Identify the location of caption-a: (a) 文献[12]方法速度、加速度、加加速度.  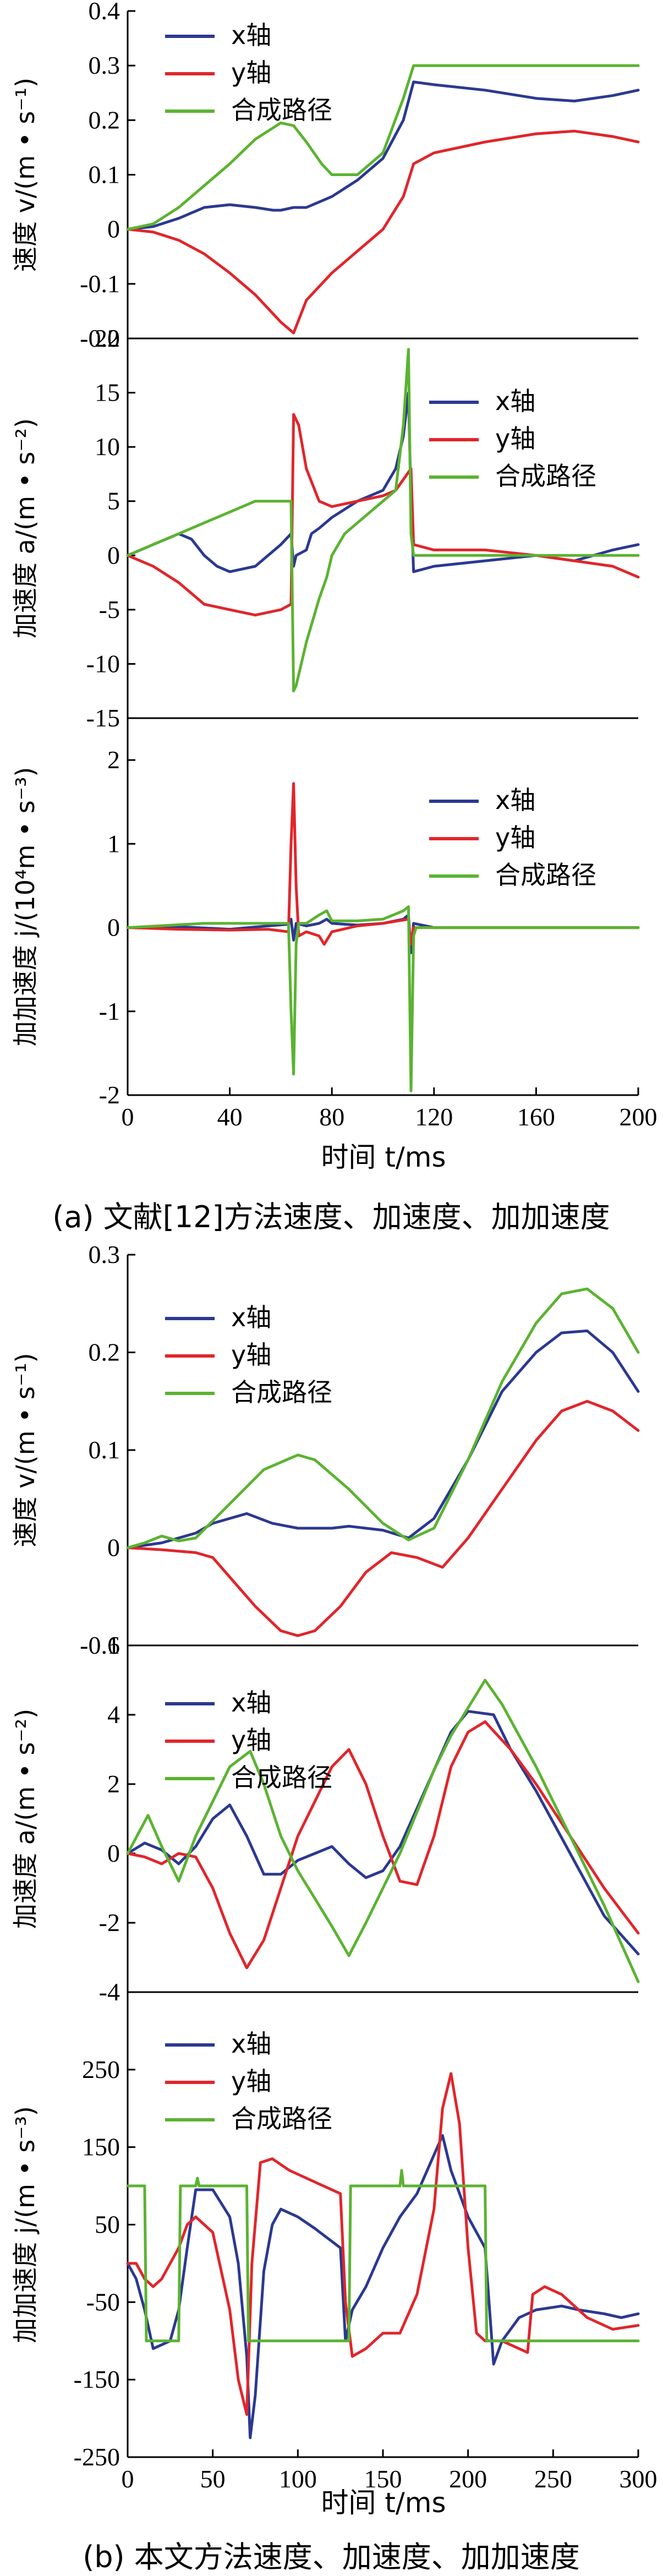
(331, 1217).